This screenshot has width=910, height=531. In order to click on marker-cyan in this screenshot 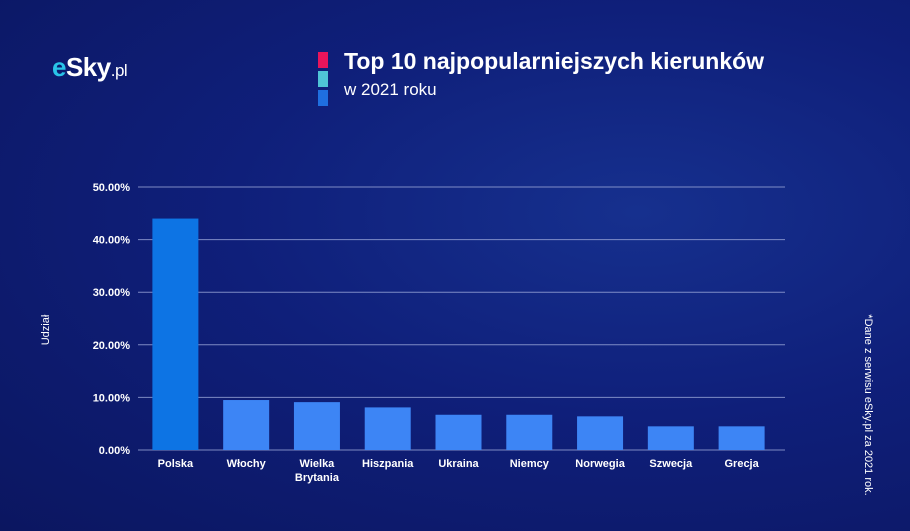, I will do `click(323, 79)`.